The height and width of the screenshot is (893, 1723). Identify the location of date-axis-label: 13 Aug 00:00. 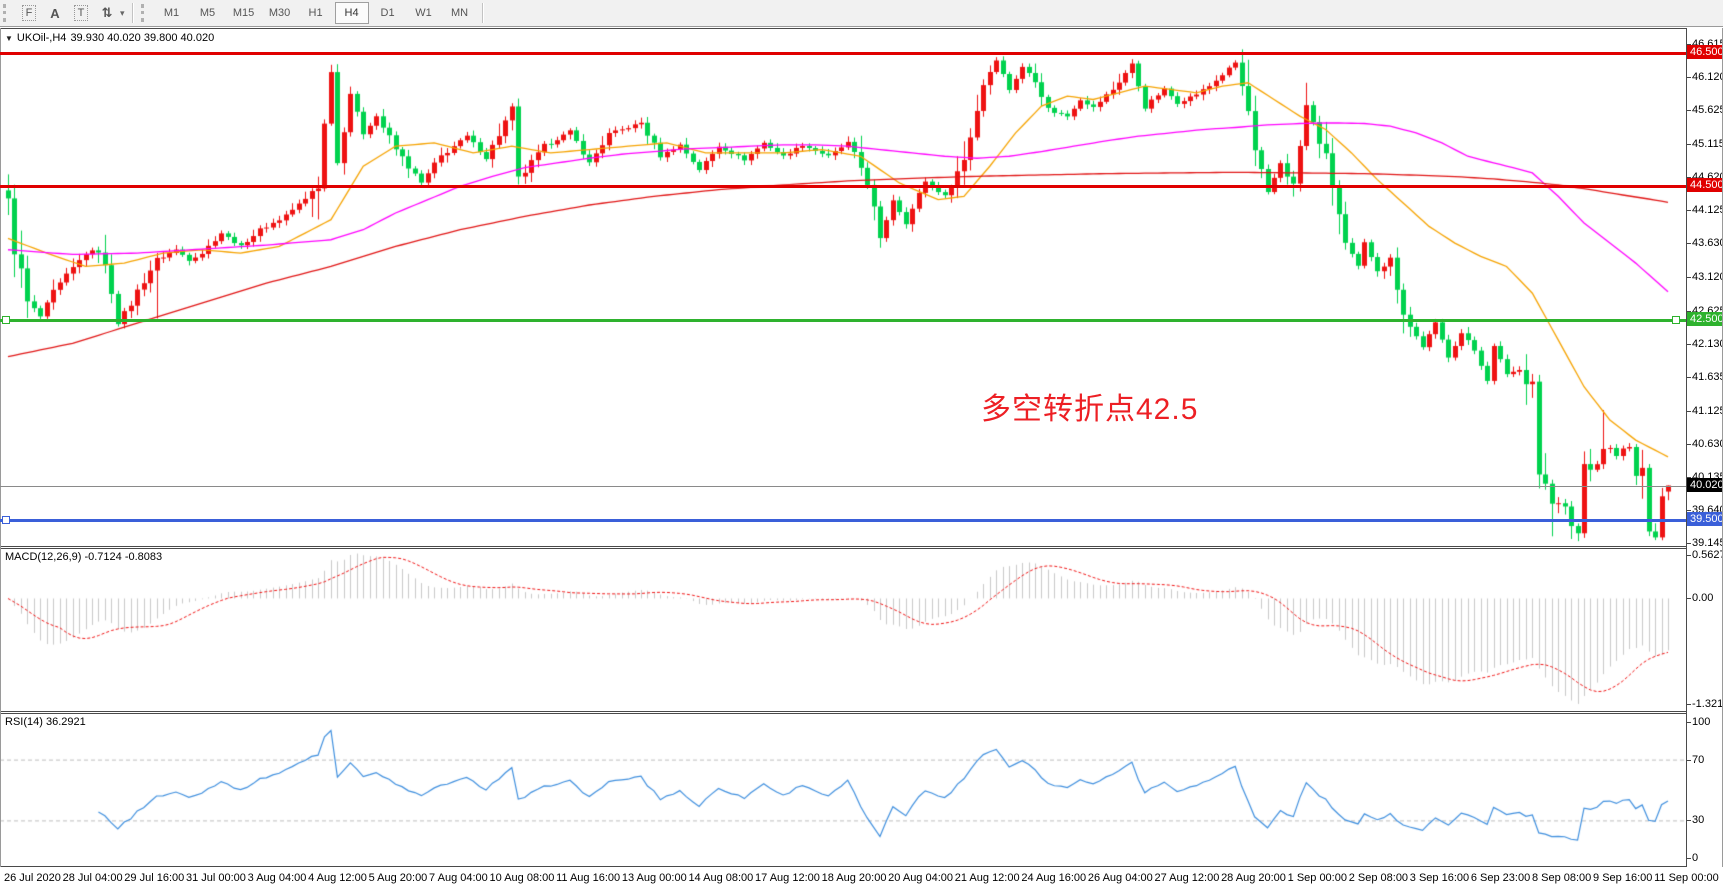
(654, 878).